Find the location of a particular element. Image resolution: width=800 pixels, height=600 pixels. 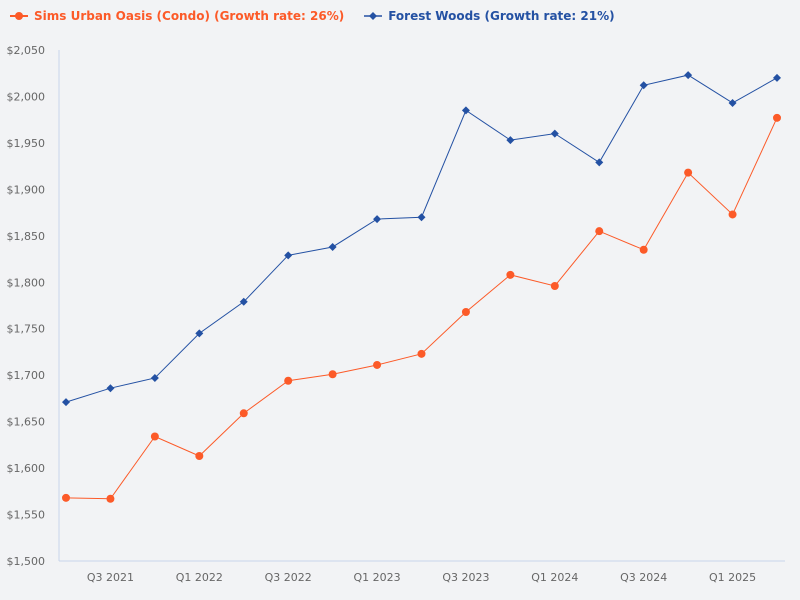

y-tick-label: $1,550 is located at coordinates (26, 515).